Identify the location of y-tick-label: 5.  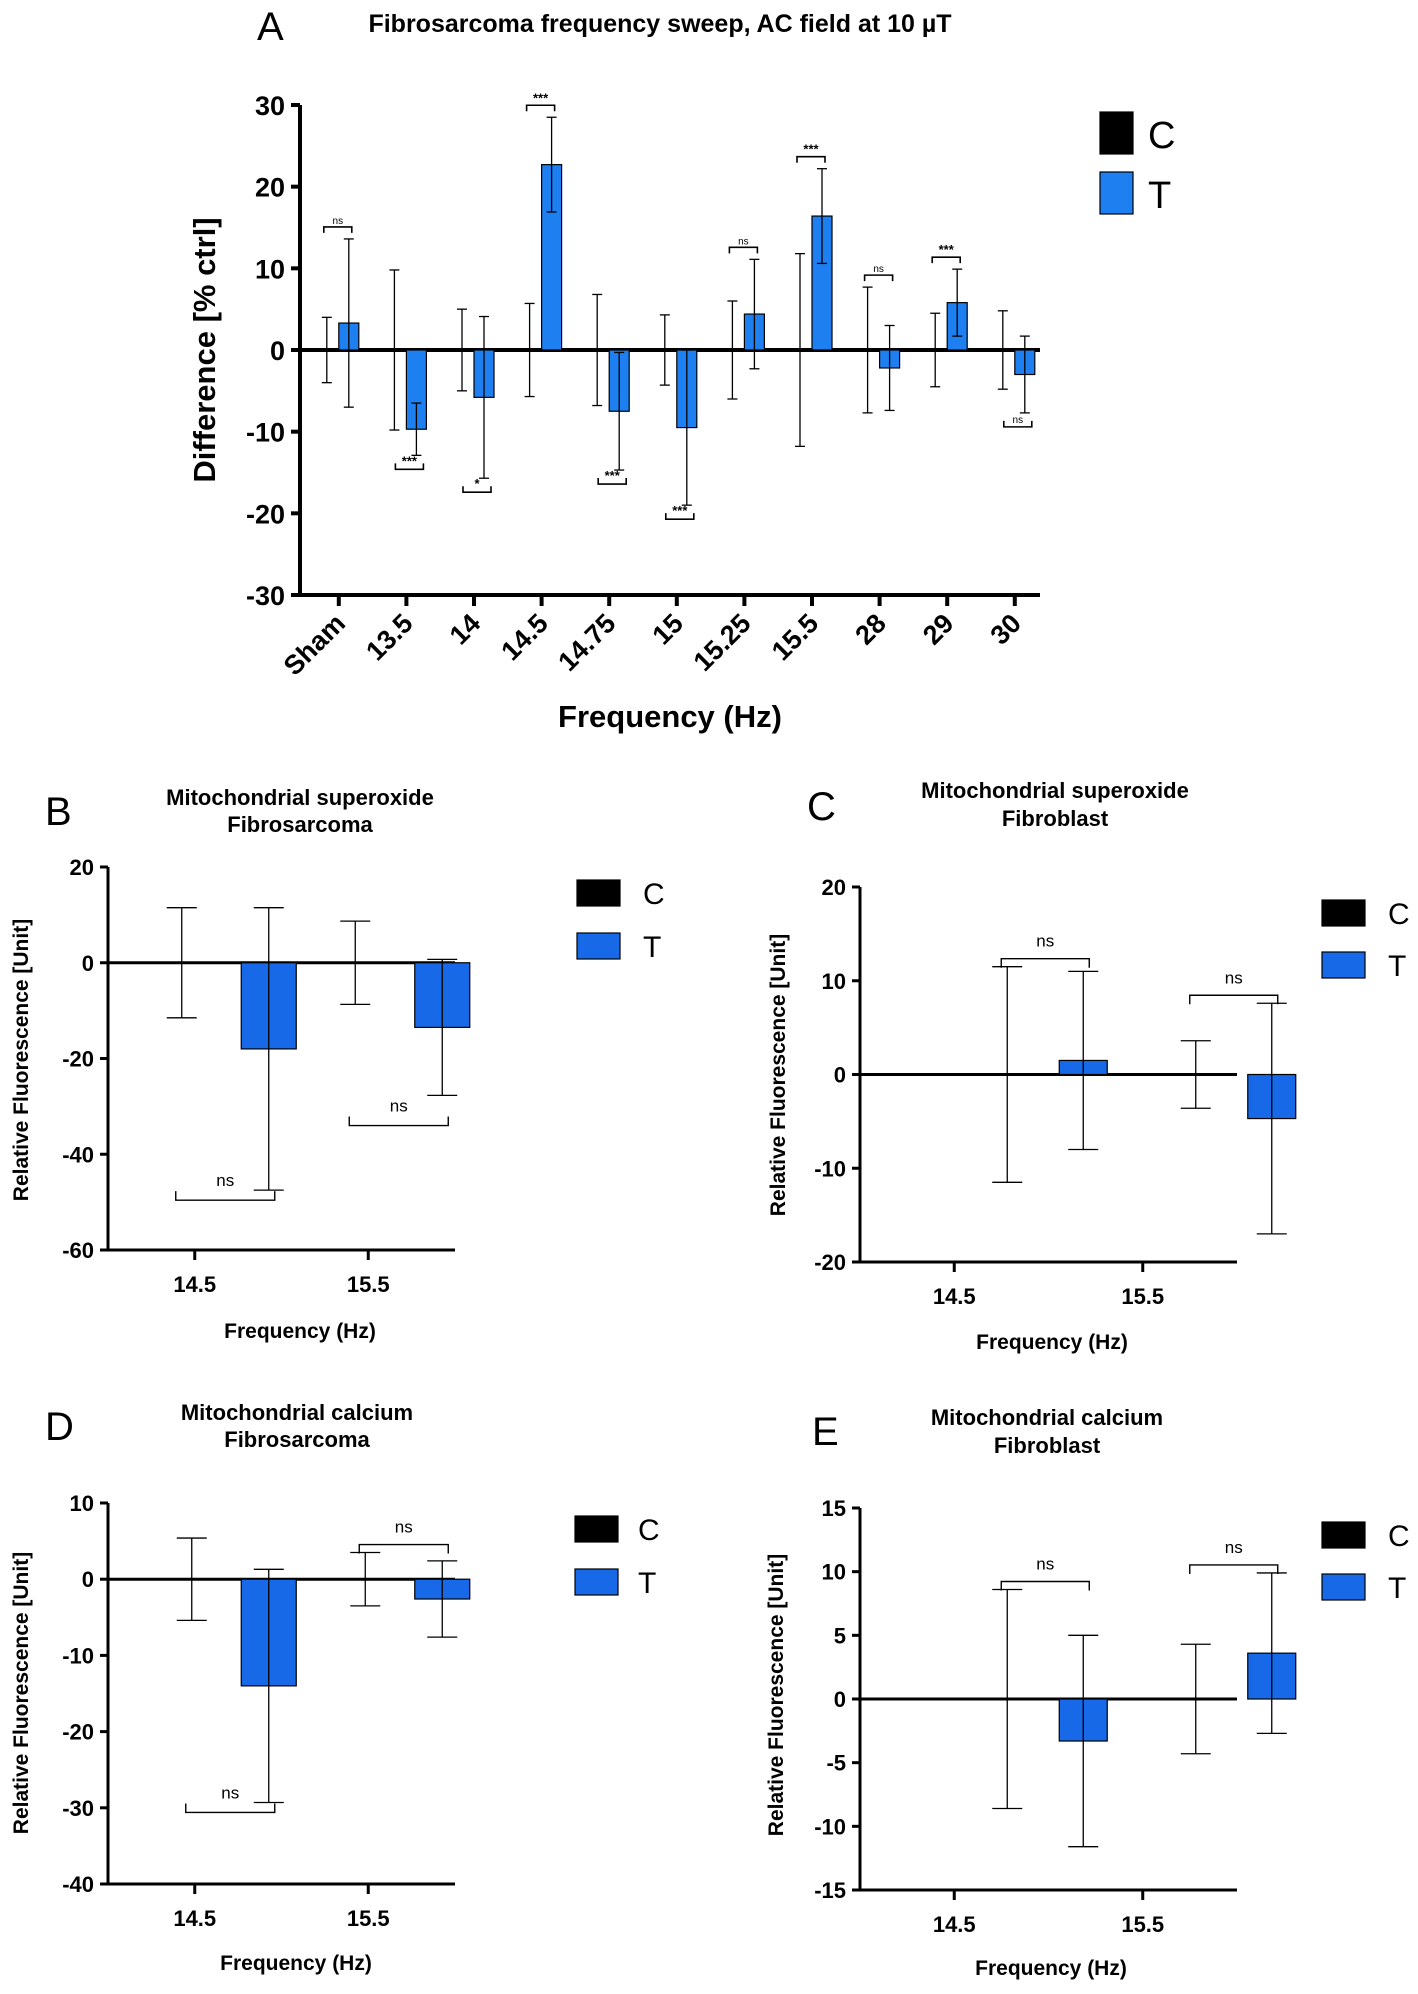
(840, 1635).